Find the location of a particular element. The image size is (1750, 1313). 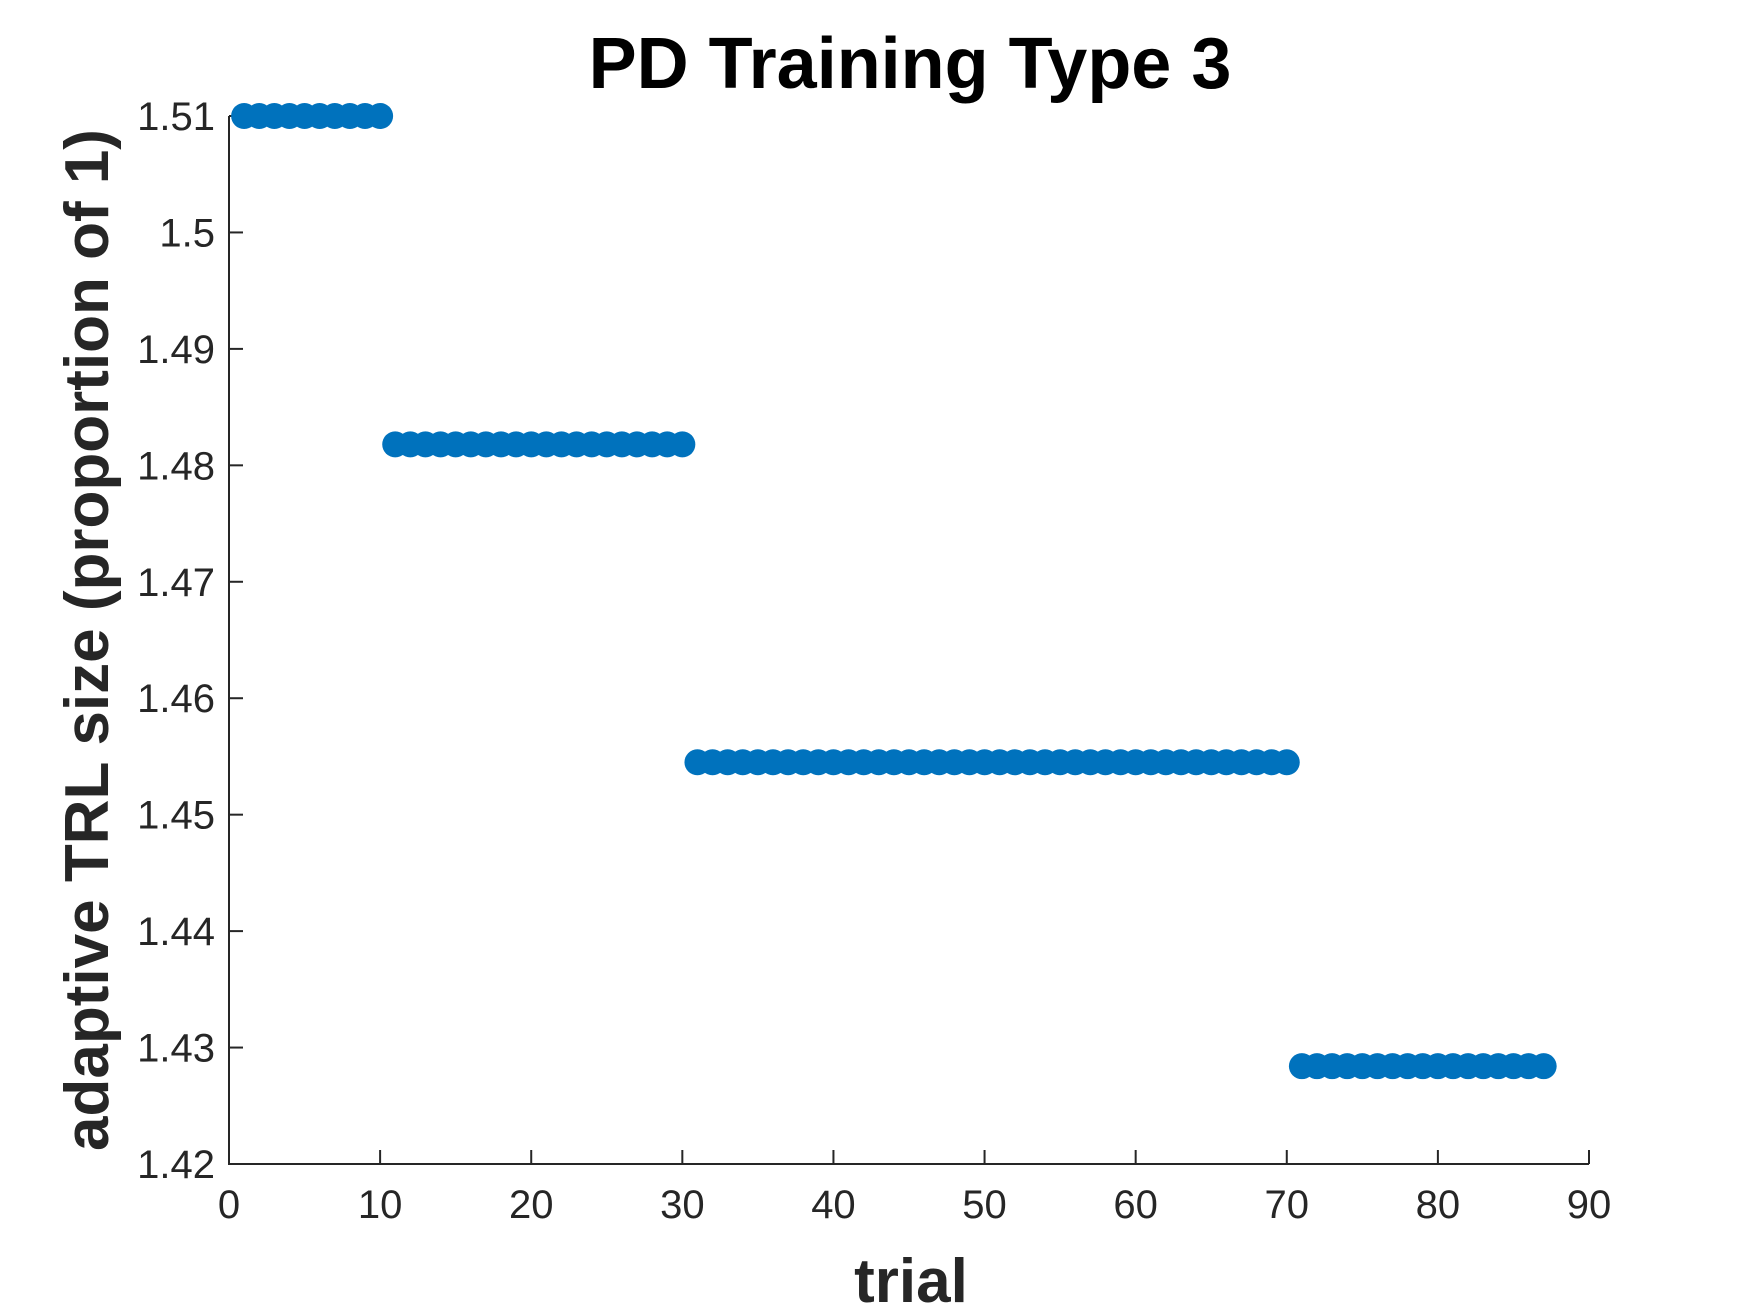

y-tick-label: 1.47 is located at coordinates (176, 583).